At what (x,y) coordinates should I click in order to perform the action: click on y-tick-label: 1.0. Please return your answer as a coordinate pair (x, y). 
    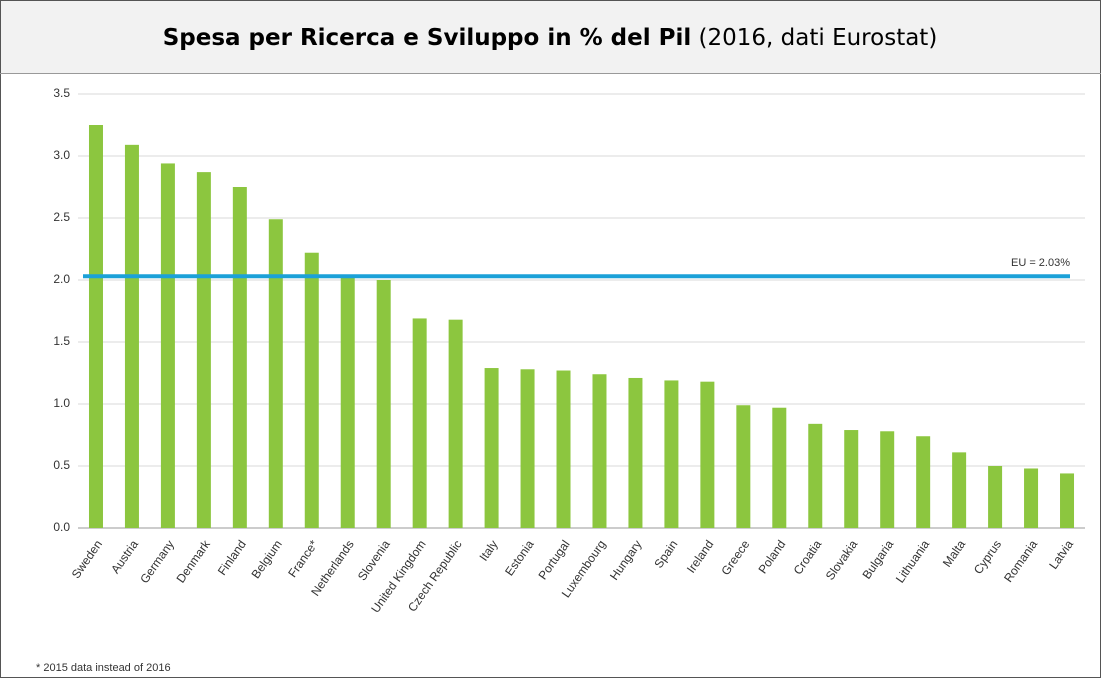
    Looking at the image, I should click on (61, 403).